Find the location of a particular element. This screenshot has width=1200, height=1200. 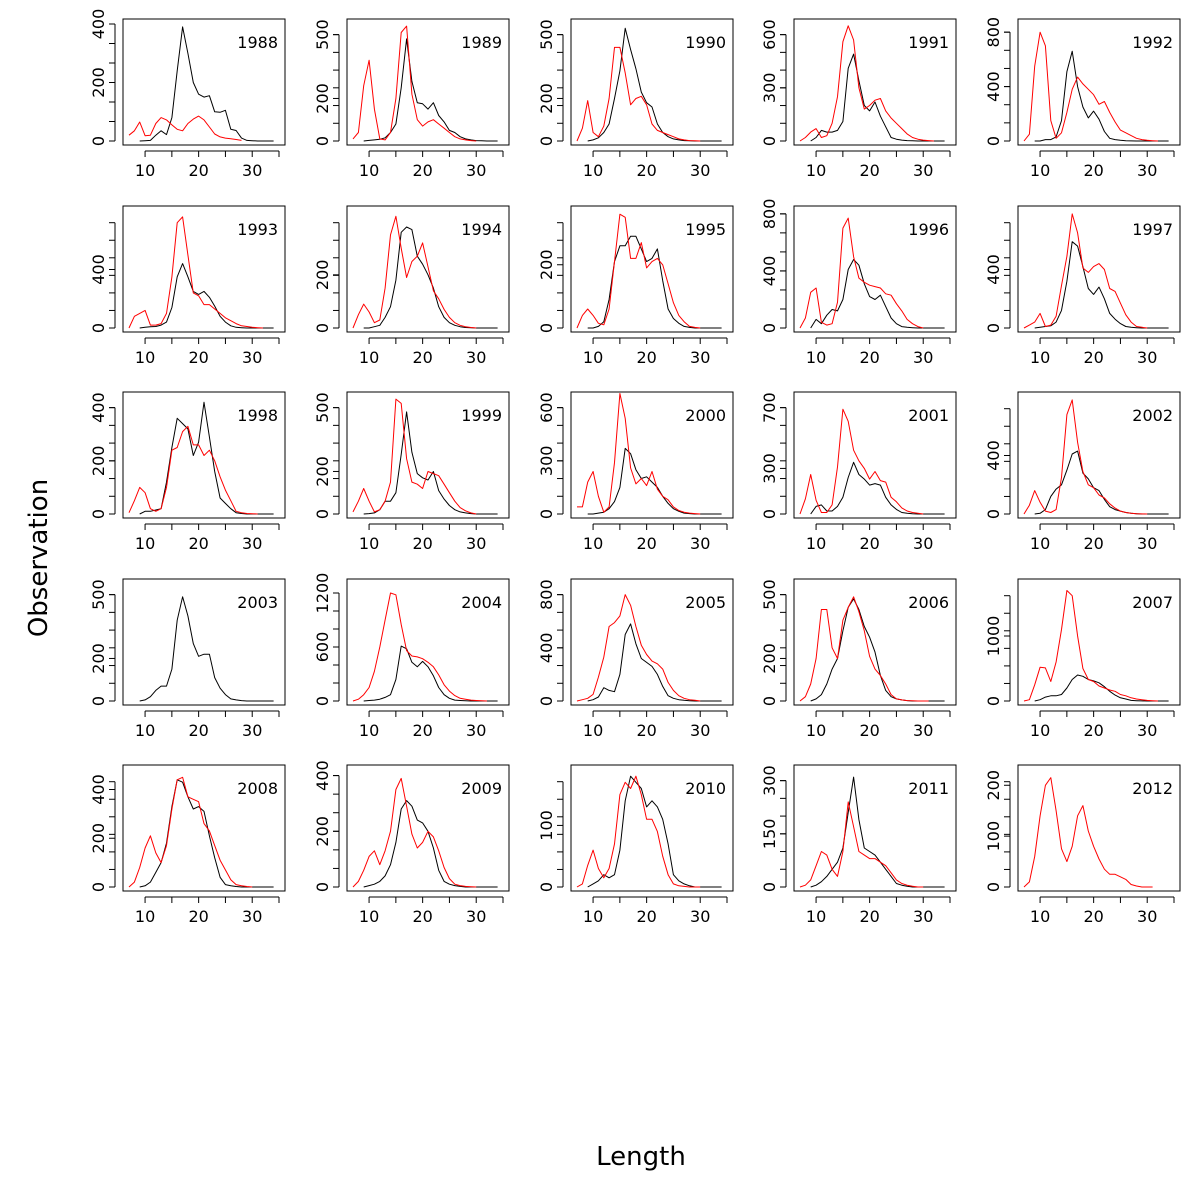

panel-year-label: 1989 is located at coordinates (481, 42).